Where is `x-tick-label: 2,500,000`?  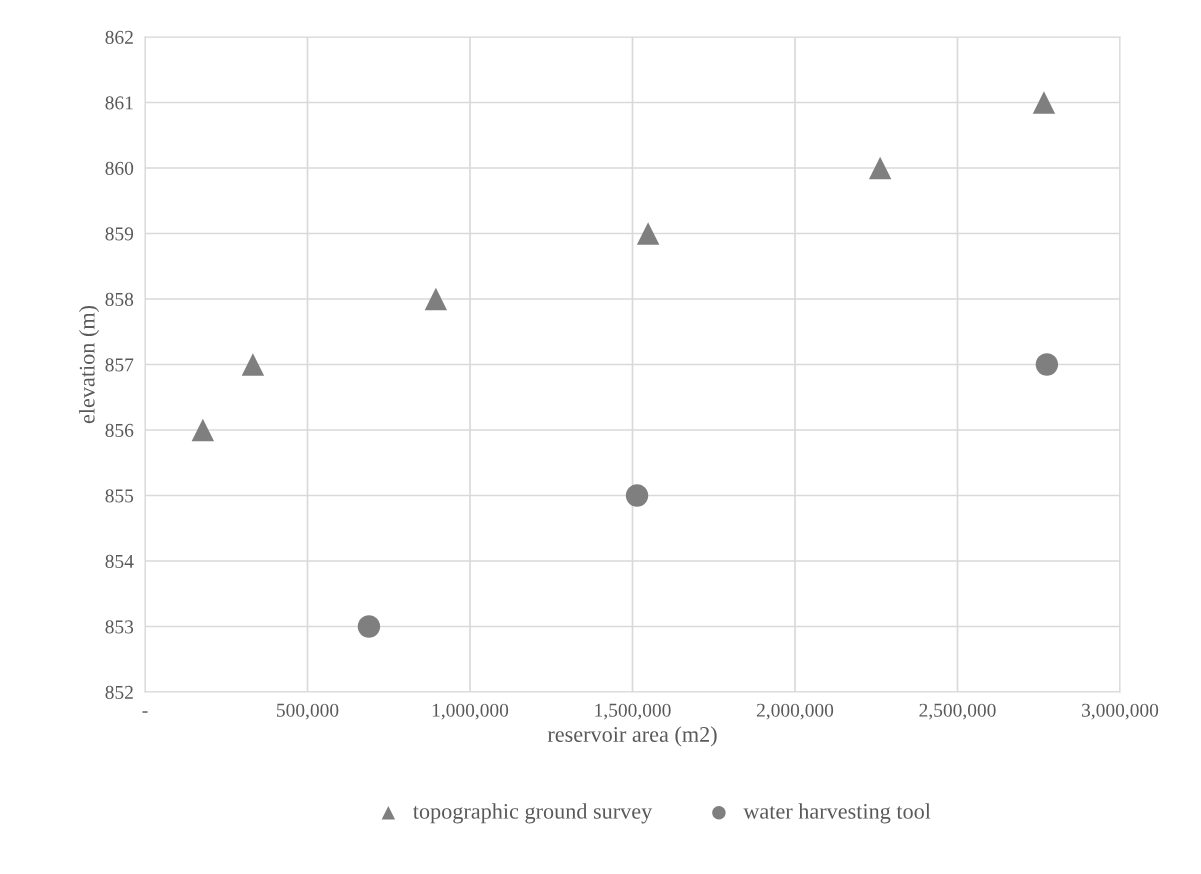 x-tick-label: 2,500,000 is located at coordinates (957, 711).